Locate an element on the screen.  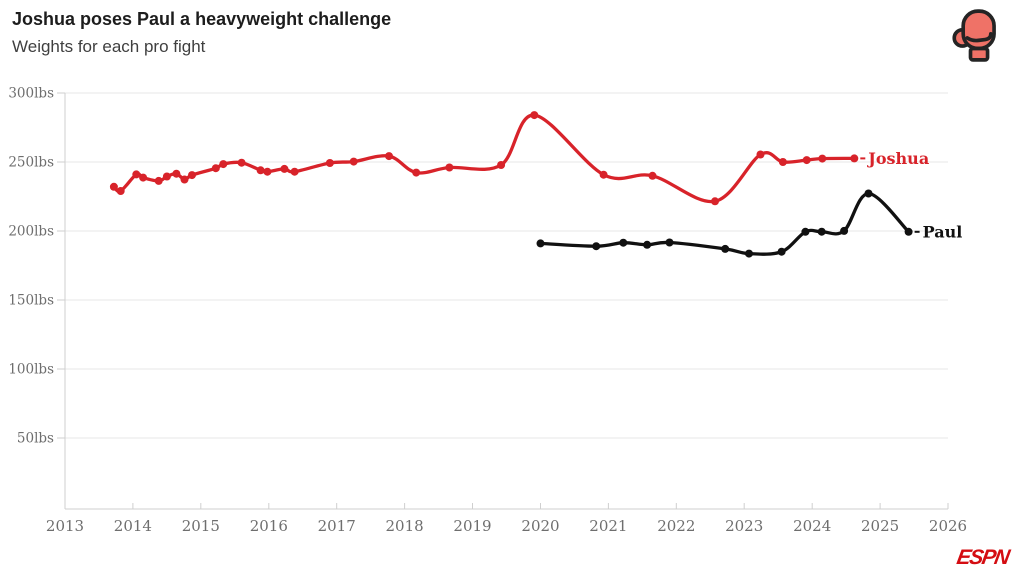
x-tick-label: 2025 is located at coordinates (880, 526).